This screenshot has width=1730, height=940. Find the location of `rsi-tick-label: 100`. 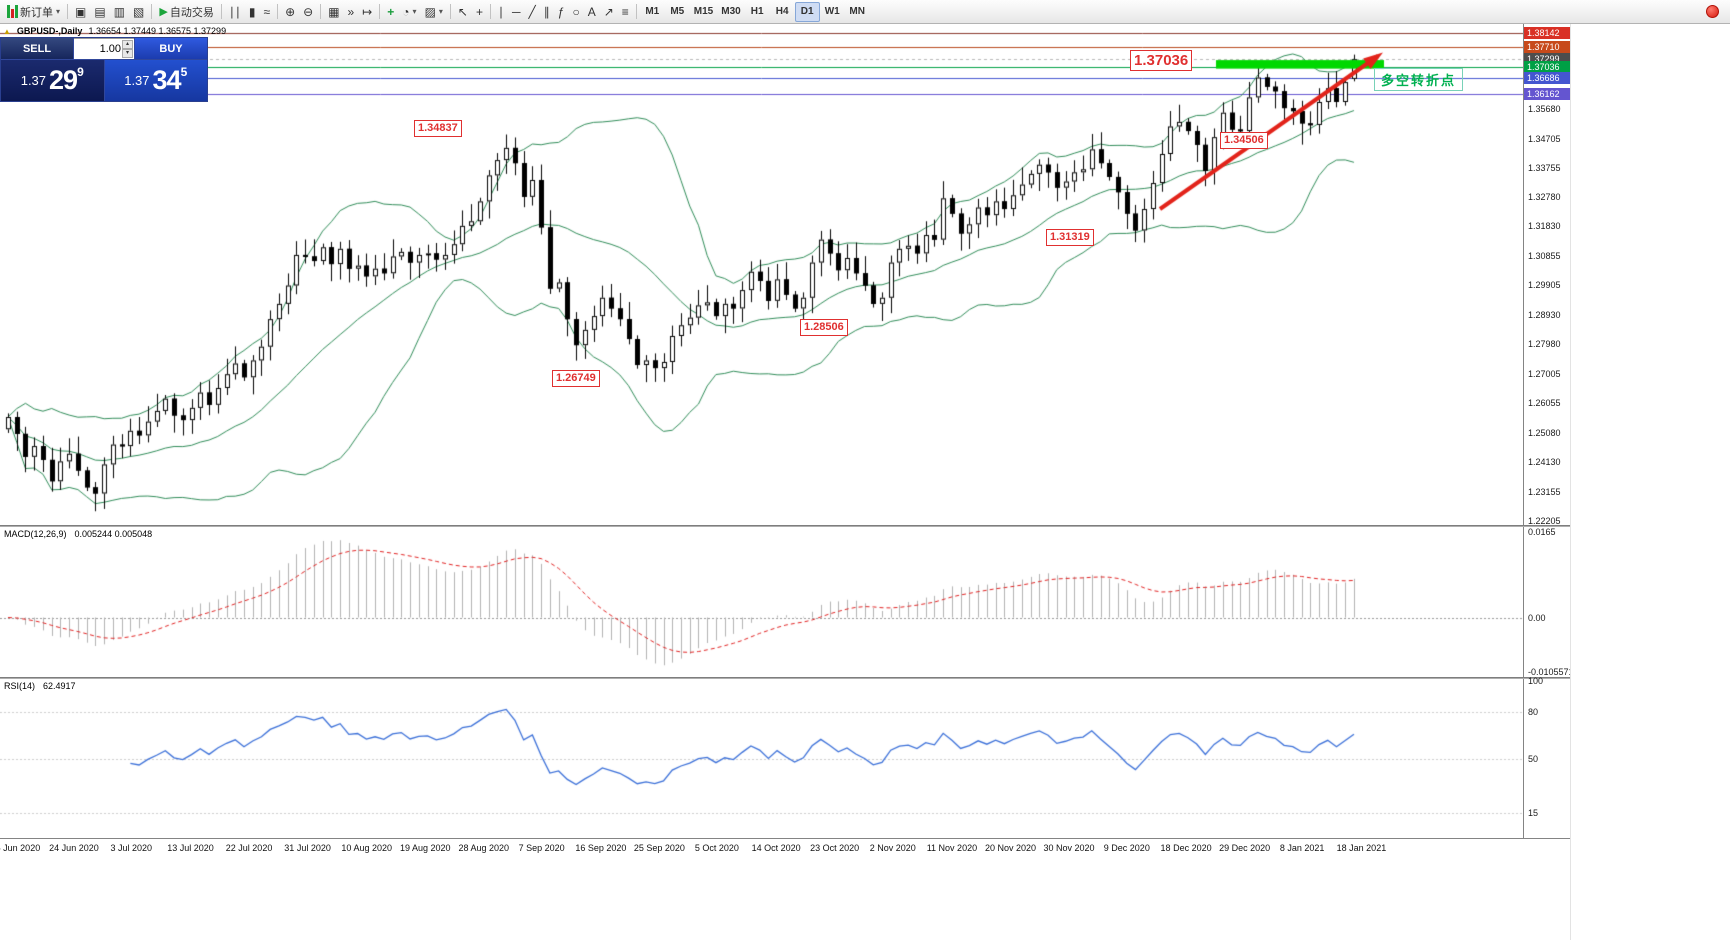

rsi-tick-label: 100 is located at coordinates (1536, 681).